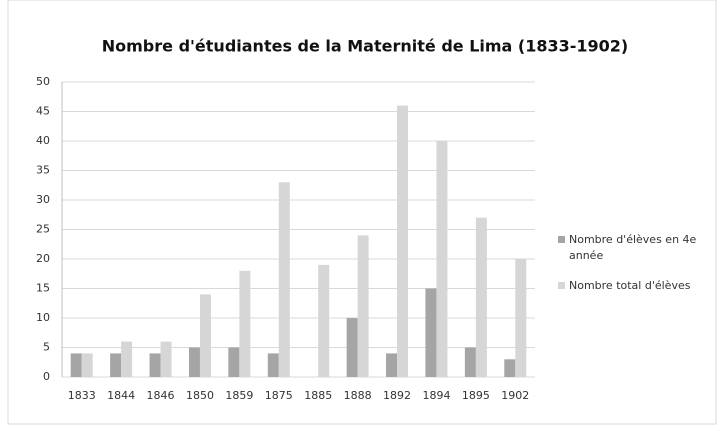  What do you see at coordinates (43, 229) in the screenshot?
I see `y-tick-label: 25` at bounding box center [43, 229].